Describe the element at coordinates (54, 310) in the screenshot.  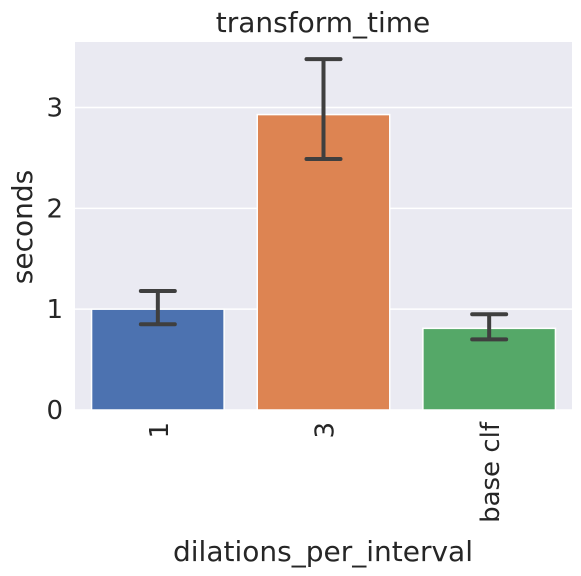
I see `y-tick-label: 1` at that location.